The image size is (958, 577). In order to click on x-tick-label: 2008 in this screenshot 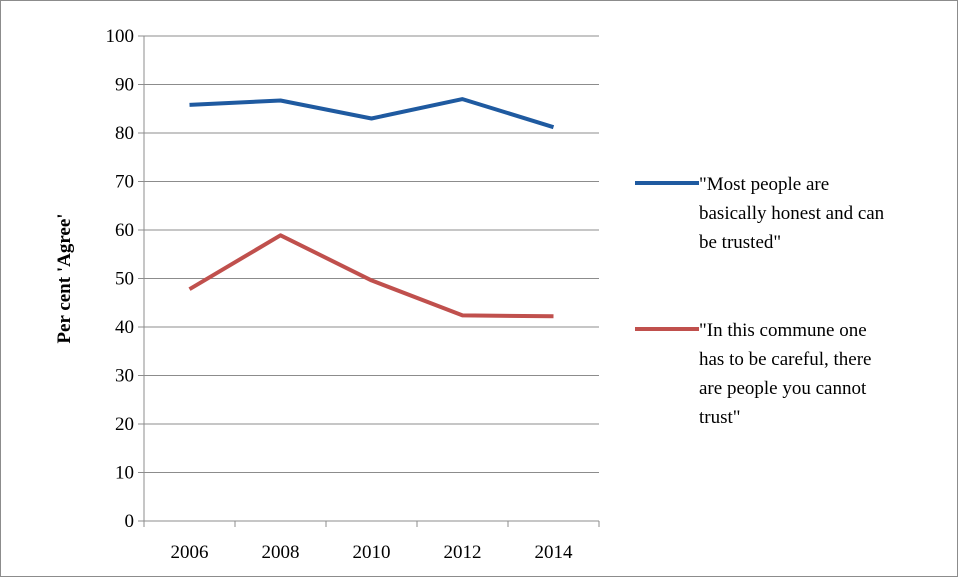, I will do `click(281, 552)`.